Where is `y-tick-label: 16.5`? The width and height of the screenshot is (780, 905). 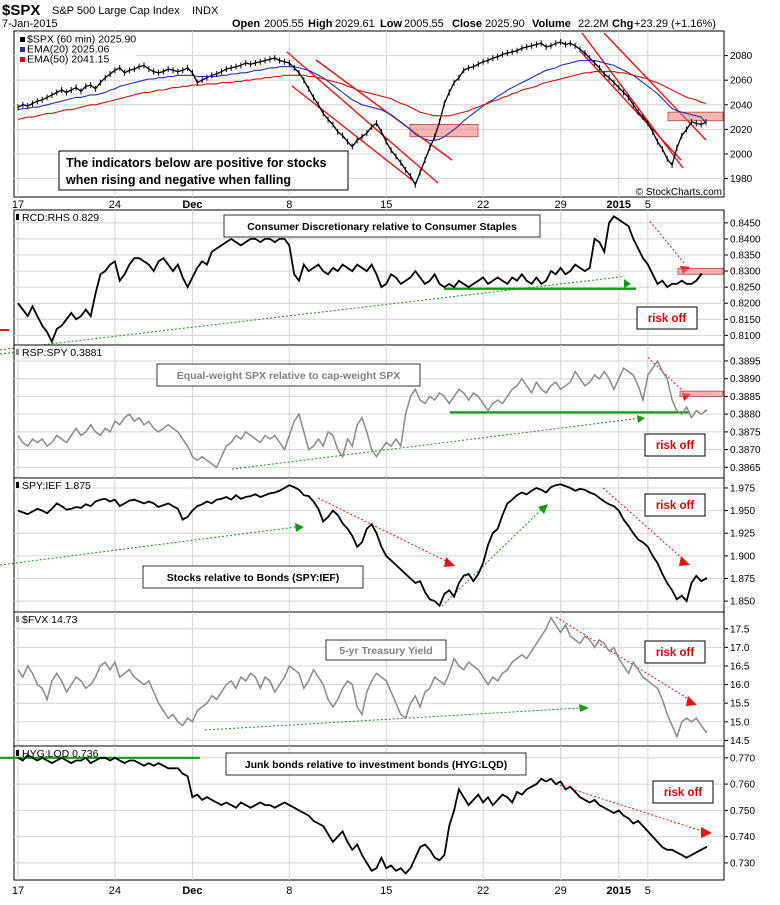
y-tick-label: 16.5 is located at coordinates (740, 666).